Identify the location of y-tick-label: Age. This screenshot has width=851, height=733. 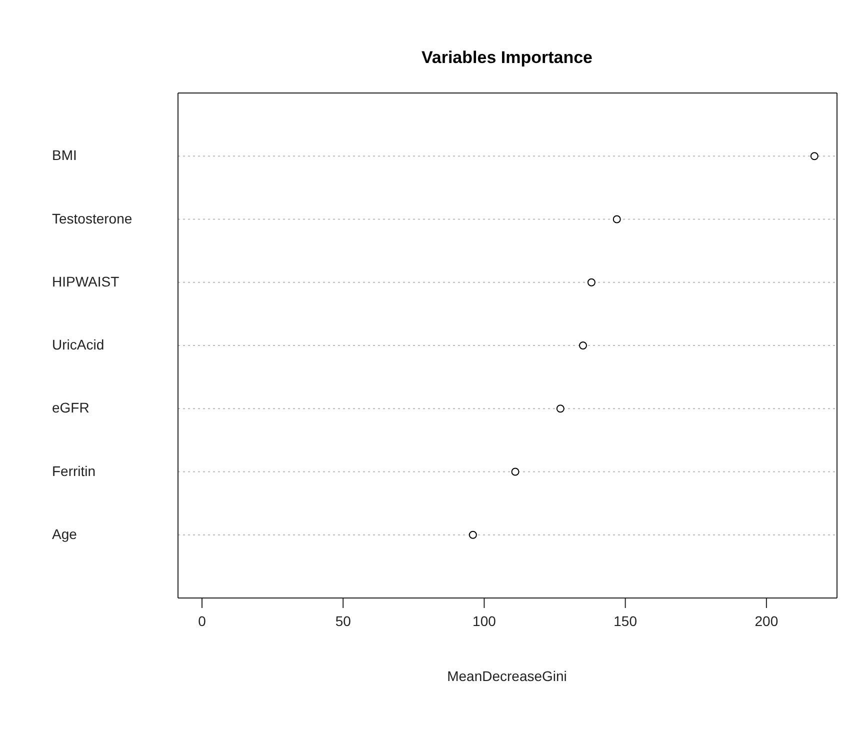
(65, 534).